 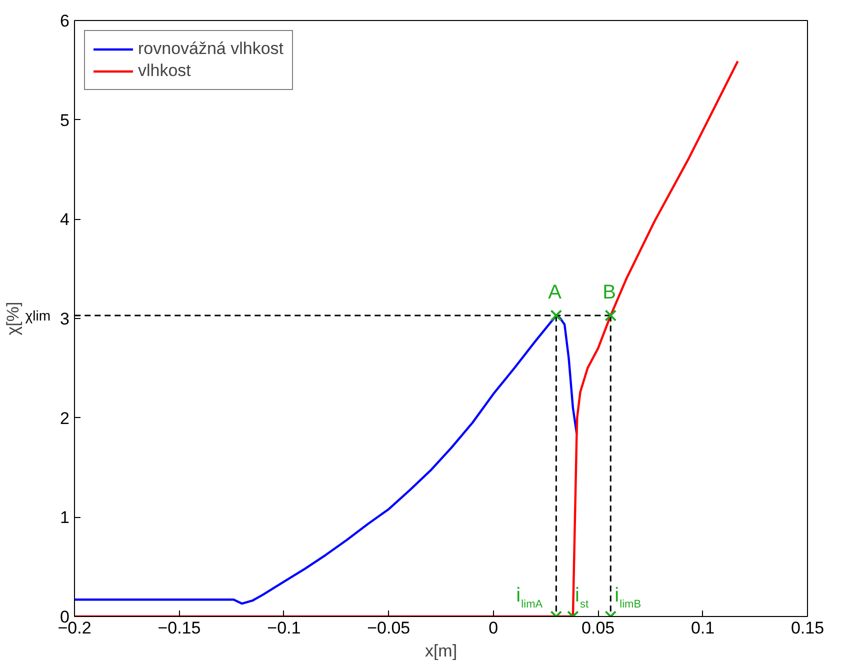 I want to click on x-tick-label: −0.1, so click(x=284, y=628).